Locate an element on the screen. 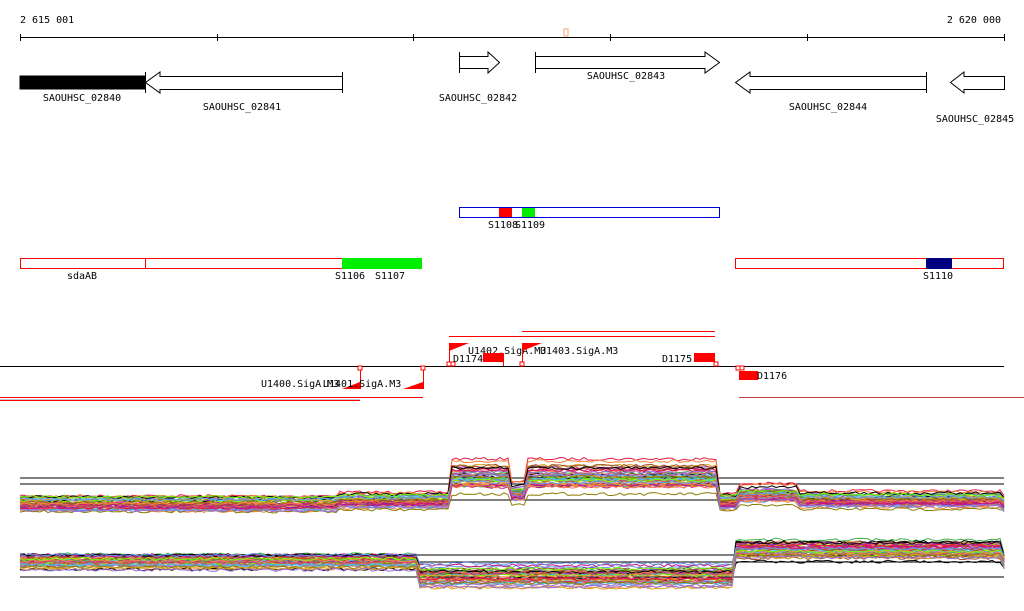 The image size is (1024, 611). svg-text: SAOUHSC_02843 is located at coordinates (626, 76).